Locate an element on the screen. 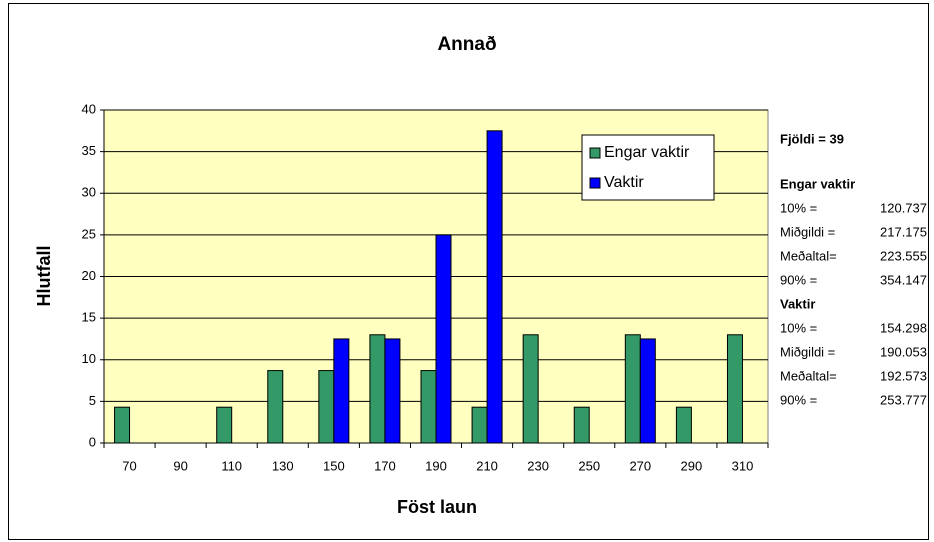  legend-label: Vaktir is located at coordinates (624, 182).